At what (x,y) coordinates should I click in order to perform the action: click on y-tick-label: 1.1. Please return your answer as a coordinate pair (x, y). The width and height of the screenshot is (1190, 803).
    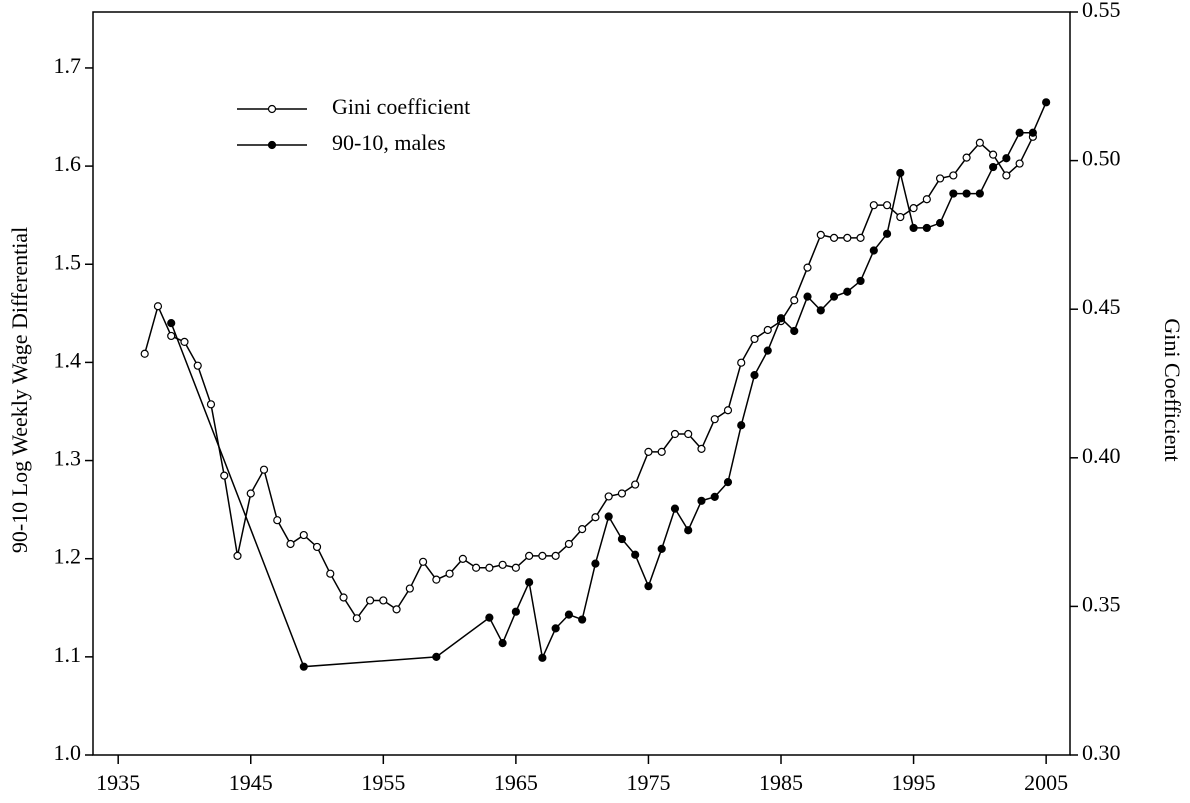
    Looking at the image, I should click on (68, 654).